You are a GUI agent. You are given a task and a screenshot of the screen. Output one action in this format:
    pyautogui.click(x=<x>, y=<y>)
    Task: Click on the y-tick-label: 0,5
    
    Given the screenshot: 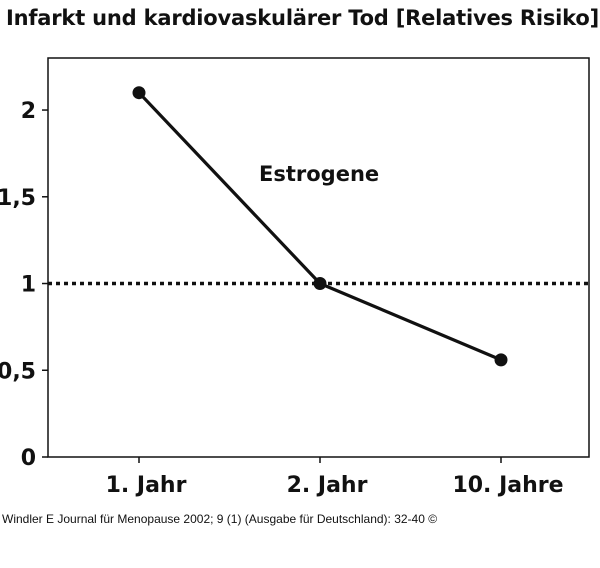 What is the action you would take?
    pyautogui.click(x=18, y=371)
    